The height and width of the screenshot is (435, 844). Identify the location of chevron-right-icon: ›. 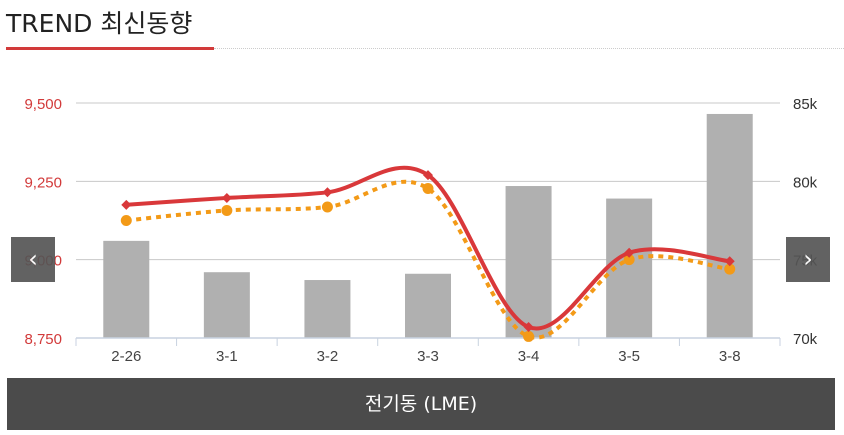
(808, 259).